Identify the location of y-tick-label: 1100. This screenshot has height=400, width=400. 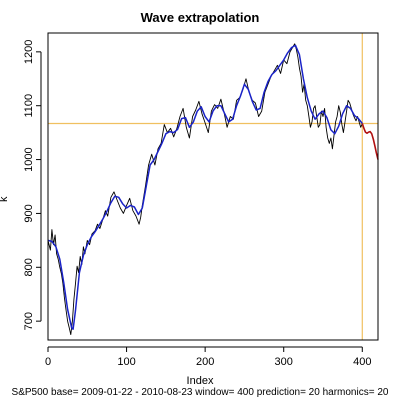
(29, 106).